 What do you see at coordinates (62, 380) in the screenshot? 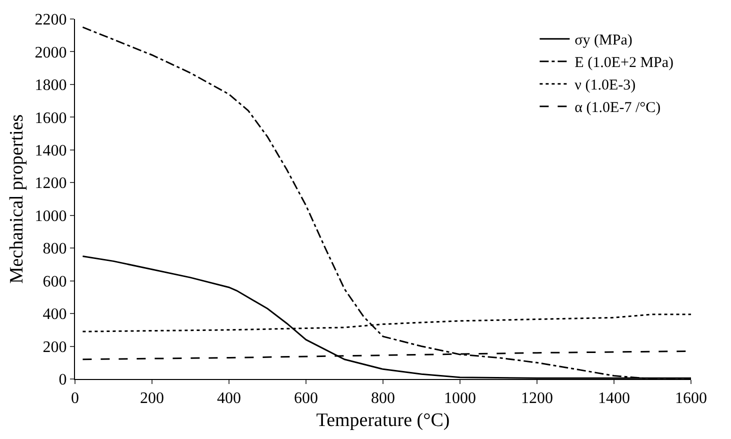
I see `y-tick-label: 0` at bounding box center [62, 380].